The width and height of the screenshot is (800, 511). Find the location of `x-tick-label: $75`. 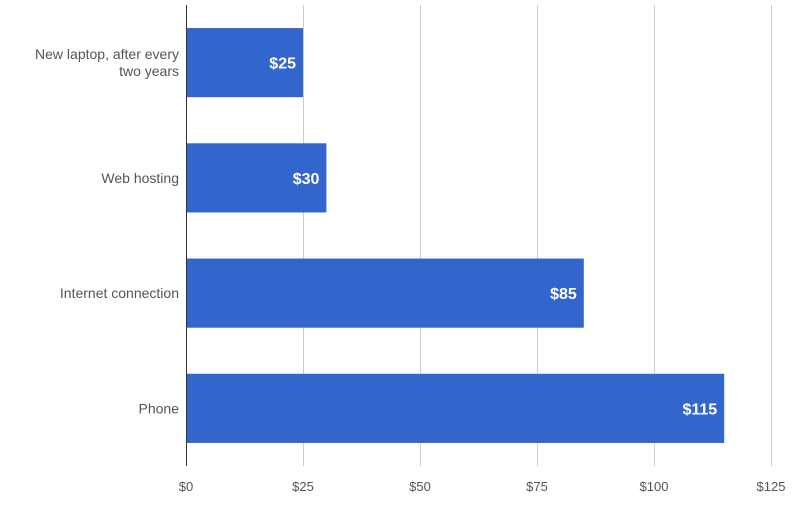

x-tick-label: $75 is located at coordinates (537, 486).